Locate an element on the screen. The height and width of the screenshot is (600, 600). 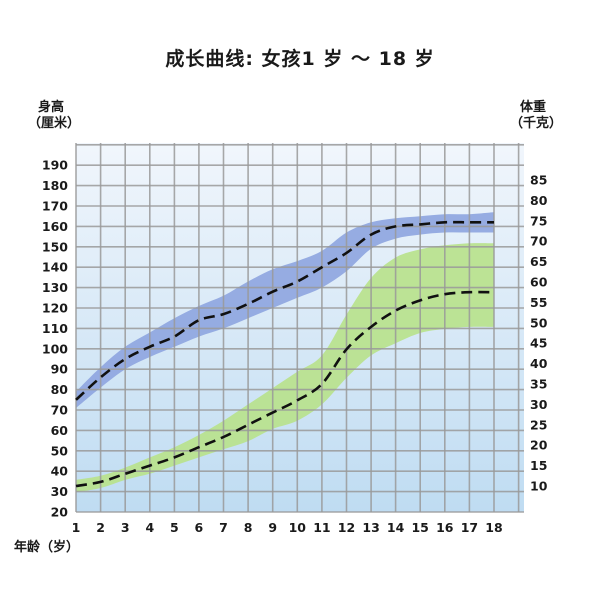
x-tick-label: 11 is located at coordinates (321, 527).